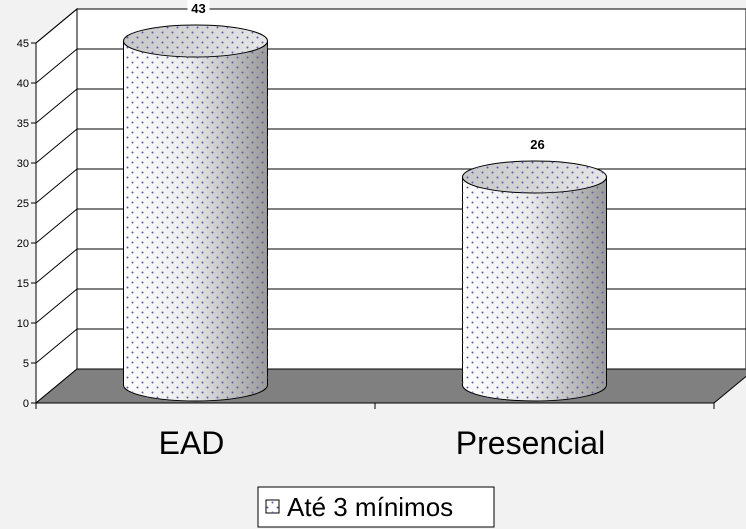  What do you see at coordinates (26, 404) in the screenshot?
I see `y-tick-label: 0` at bounding box center [26, 404].